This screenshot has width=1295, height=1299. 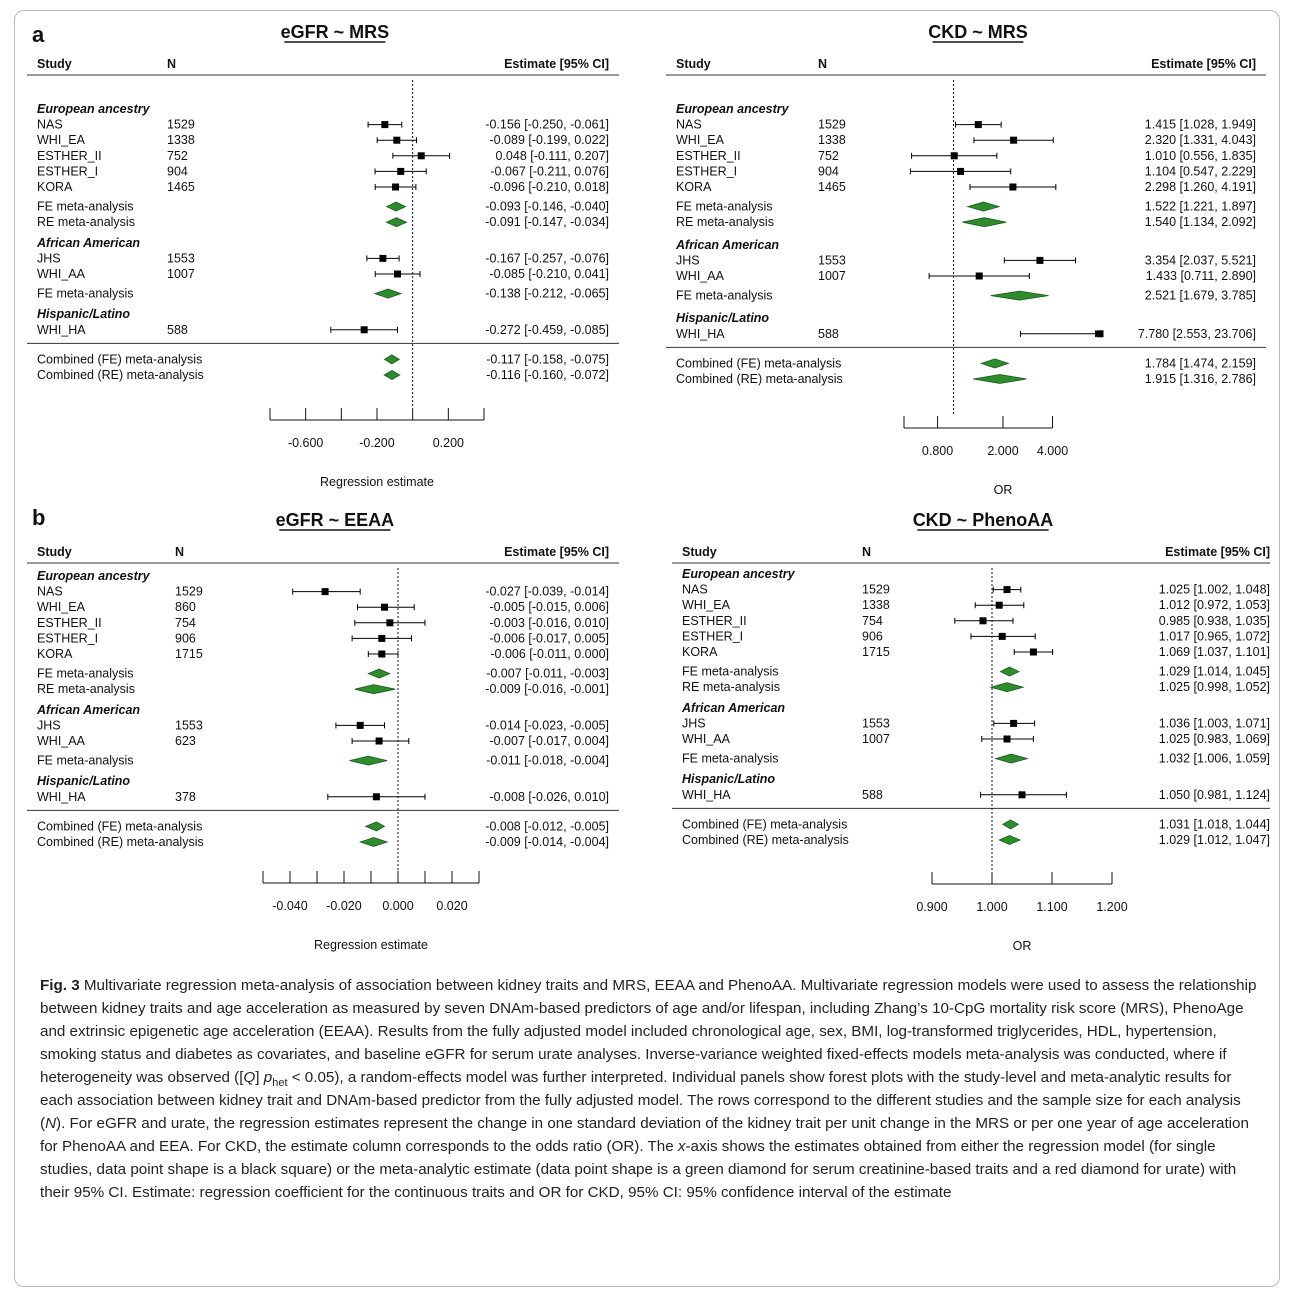 I want to click on estimate-text: 1.032 [1.006, 1.059], so click(x=1214, y=759).